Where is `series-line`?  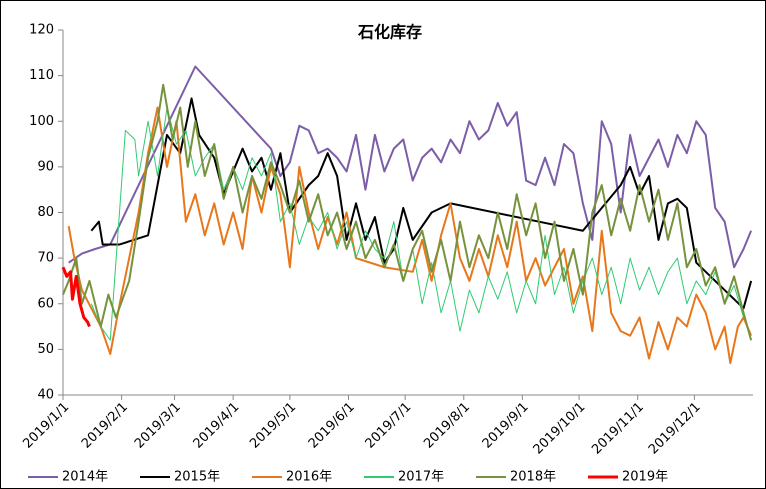 series-line is located at coordinates (76, 297).